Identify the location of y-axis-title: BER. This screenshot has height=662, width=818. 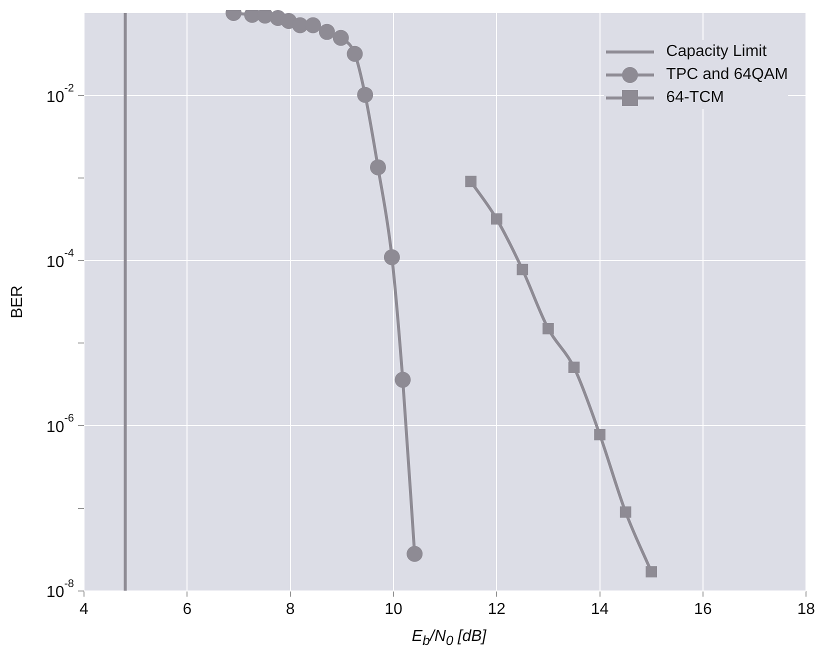
(17, 301).